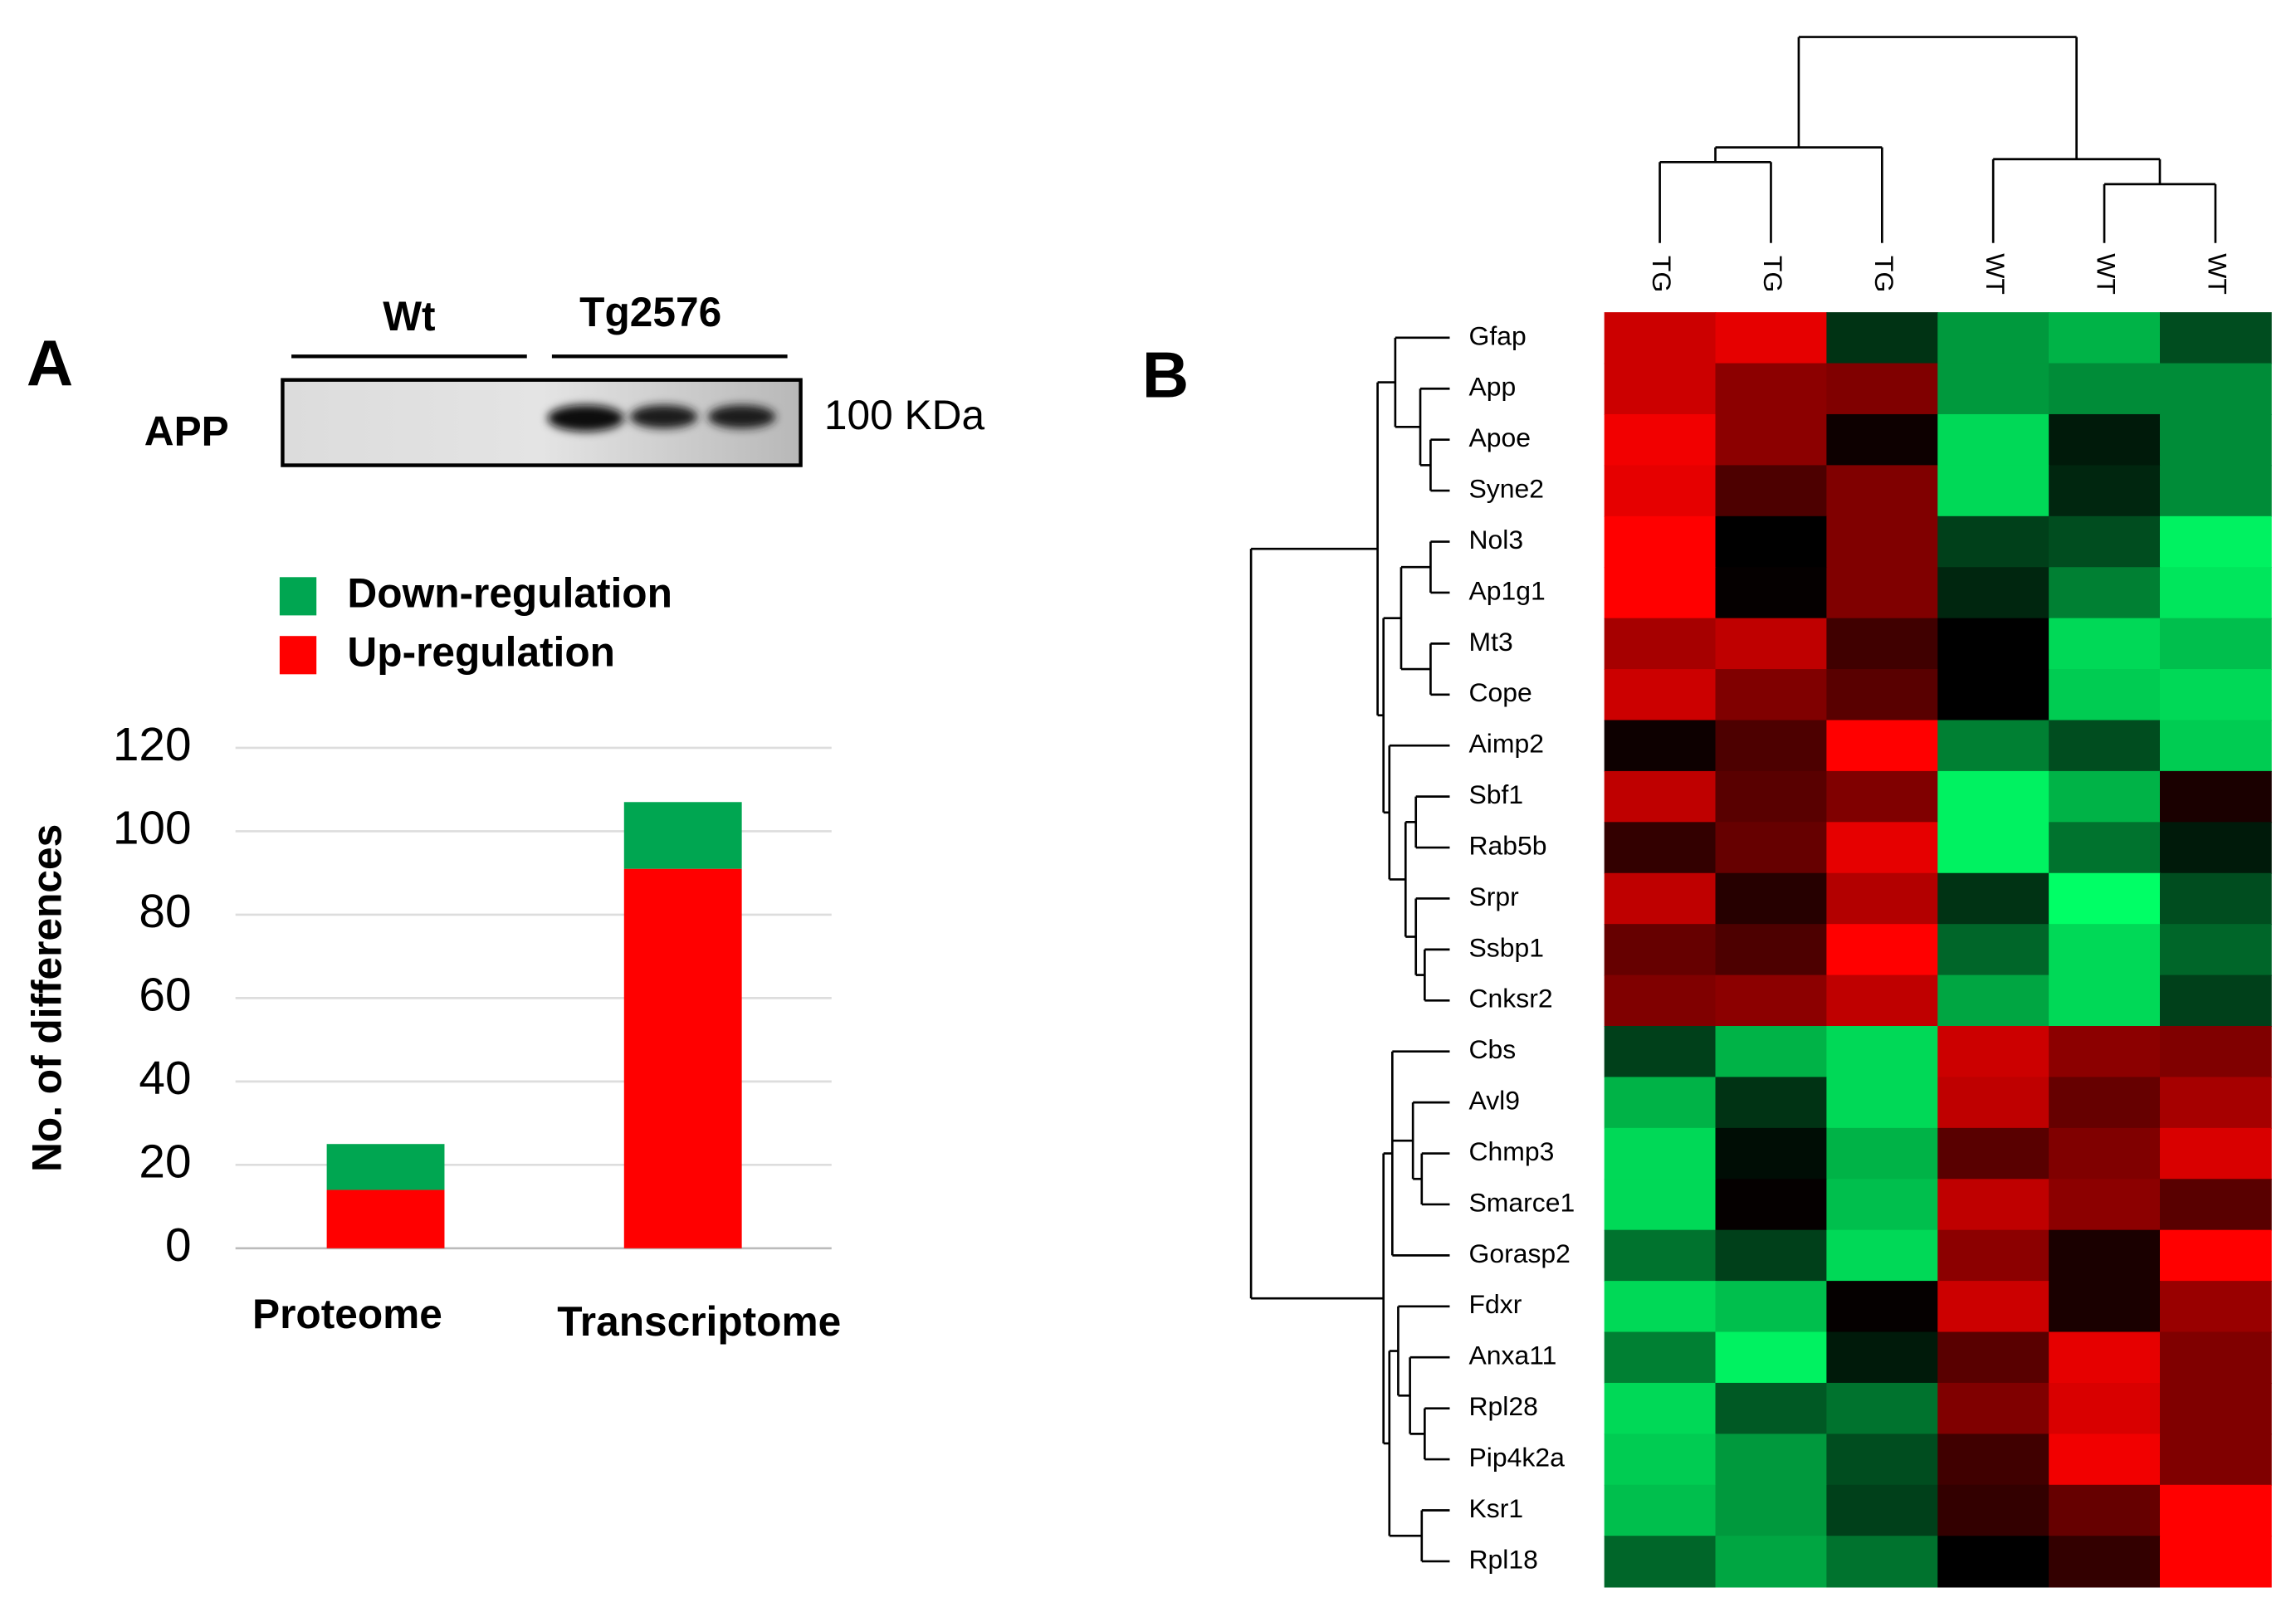 This screenshot has height=1612, width=2296. Describe the element at coordinates (1500, 692) in the screenshot. I see `row-label: Cope` at that location.